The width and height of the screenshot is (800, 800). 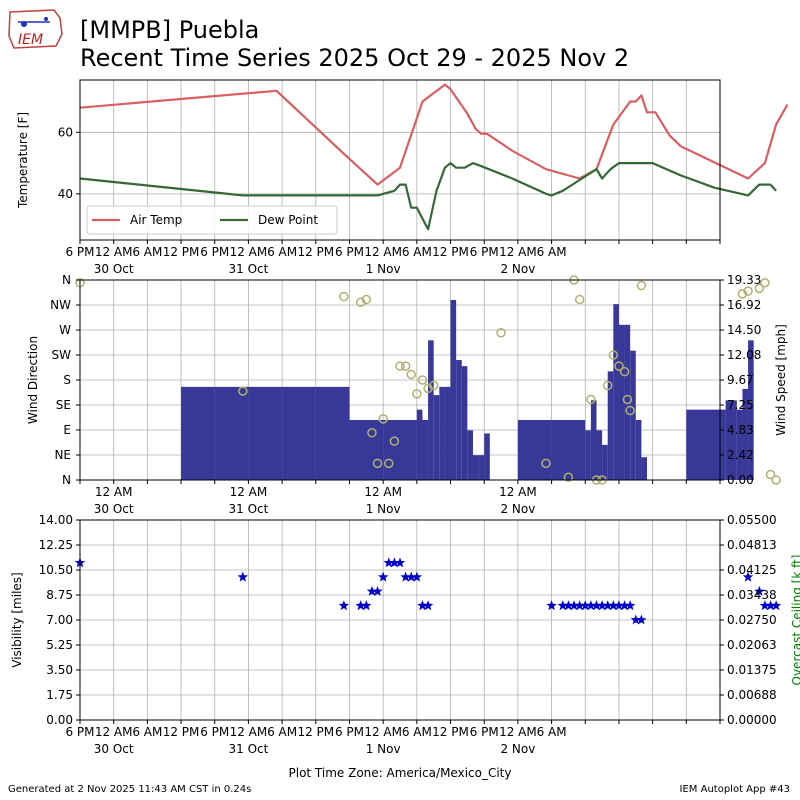 What do you see at coordinates (795, 620) in the screenshot?
I see `y-axis-label-right: Overcast Ceiling [k ft]` at bounding box center [795, 620].